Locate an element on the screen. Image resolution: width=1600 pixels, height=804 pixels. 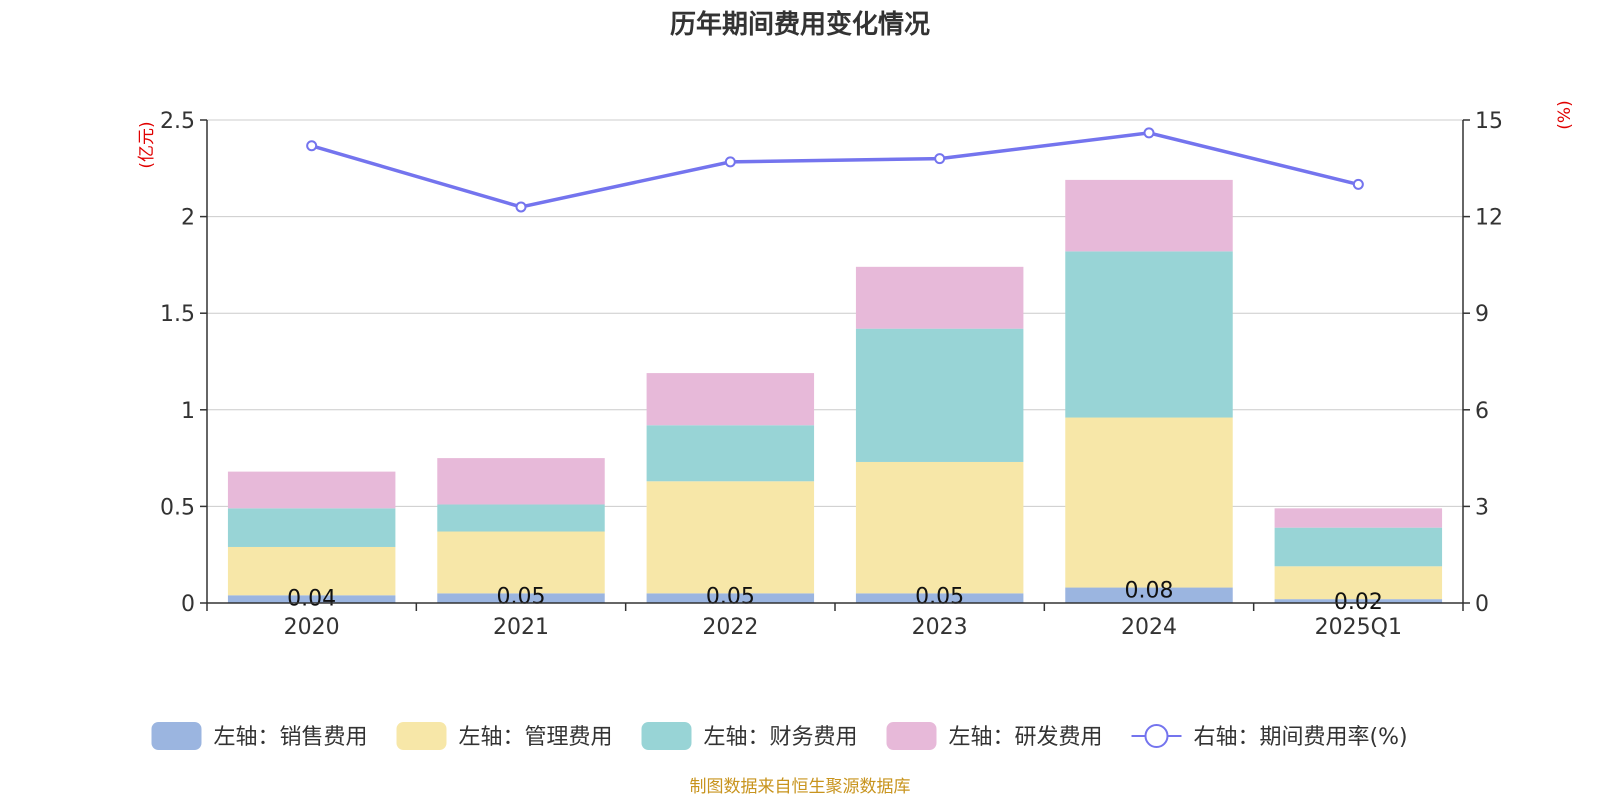
left-axis-tick-label: 2.5 is located at coordinates (177, 121).